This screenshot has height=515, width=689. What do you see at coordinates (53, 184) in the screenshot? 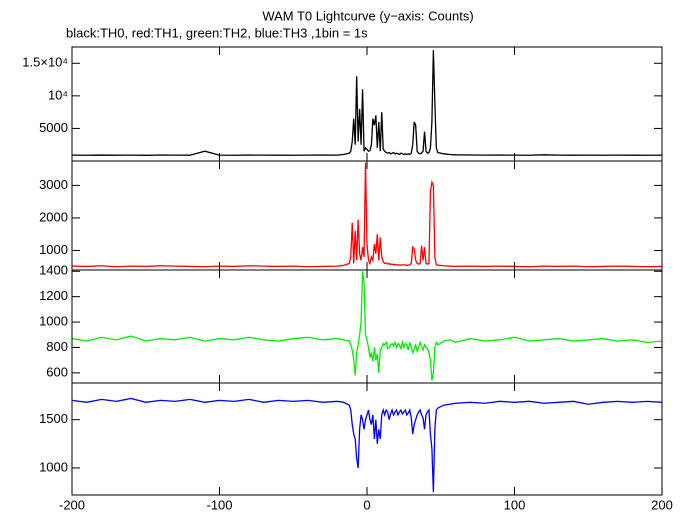
I see `y-tick-label: 3000` at bounding box center [53, 184].